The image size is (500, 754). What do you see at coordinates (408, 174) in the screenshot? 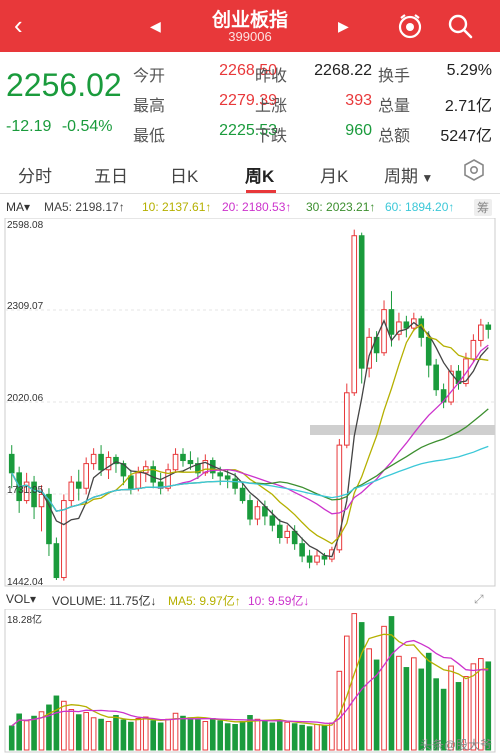
I see `tab-period-dropdown: 周期 ▼` at bounding box center [408, 174].